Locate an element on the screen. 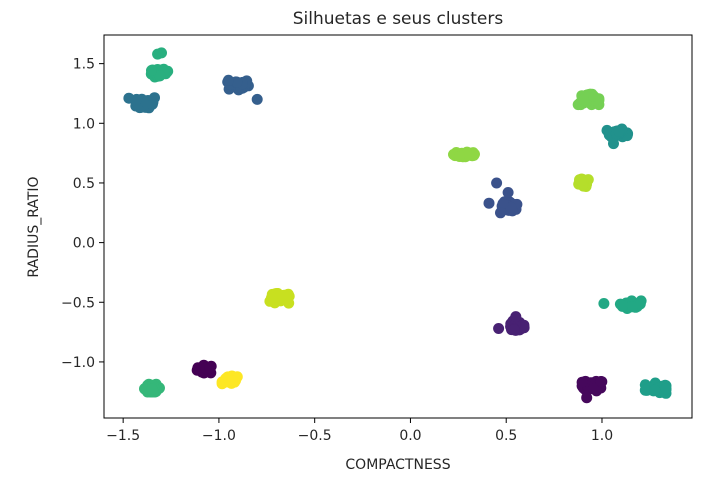 The image size is (713, 494). x-tick-label: −1.5 is located at coordinates (123, 436).